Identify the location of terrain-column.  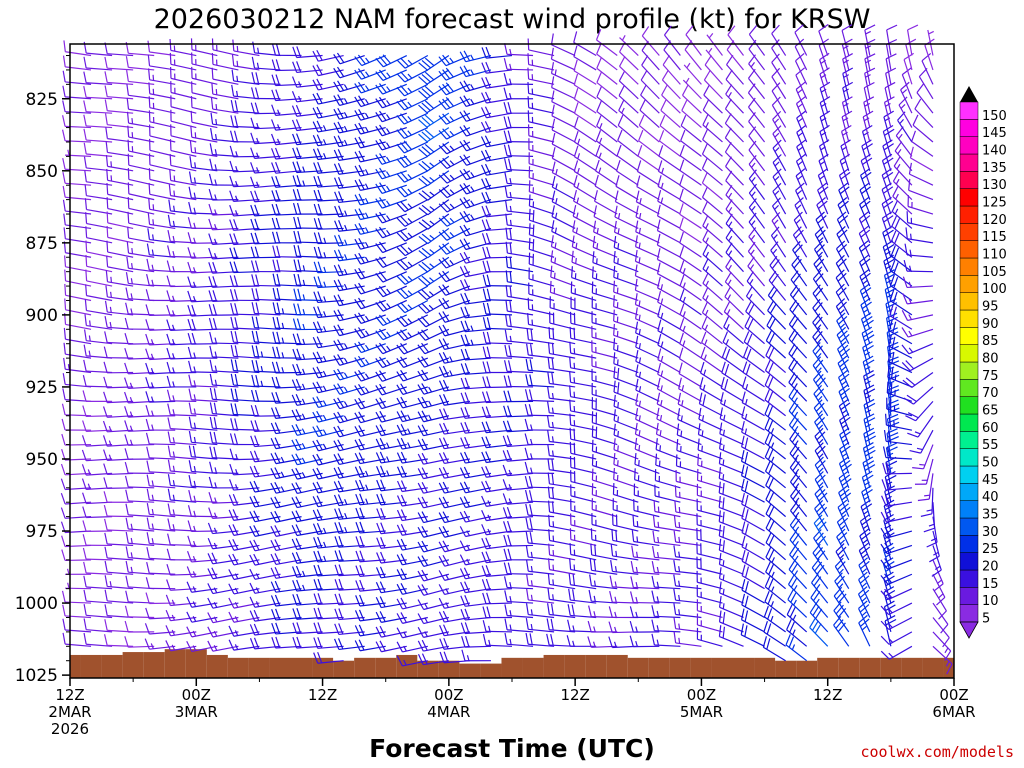
(112, 666).